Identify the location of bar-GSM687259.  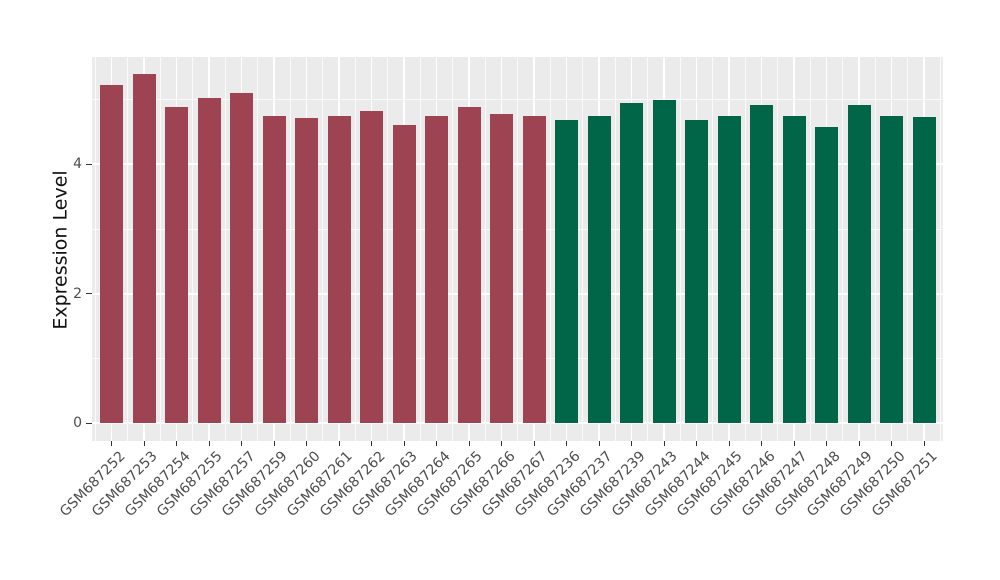
(274, 269).